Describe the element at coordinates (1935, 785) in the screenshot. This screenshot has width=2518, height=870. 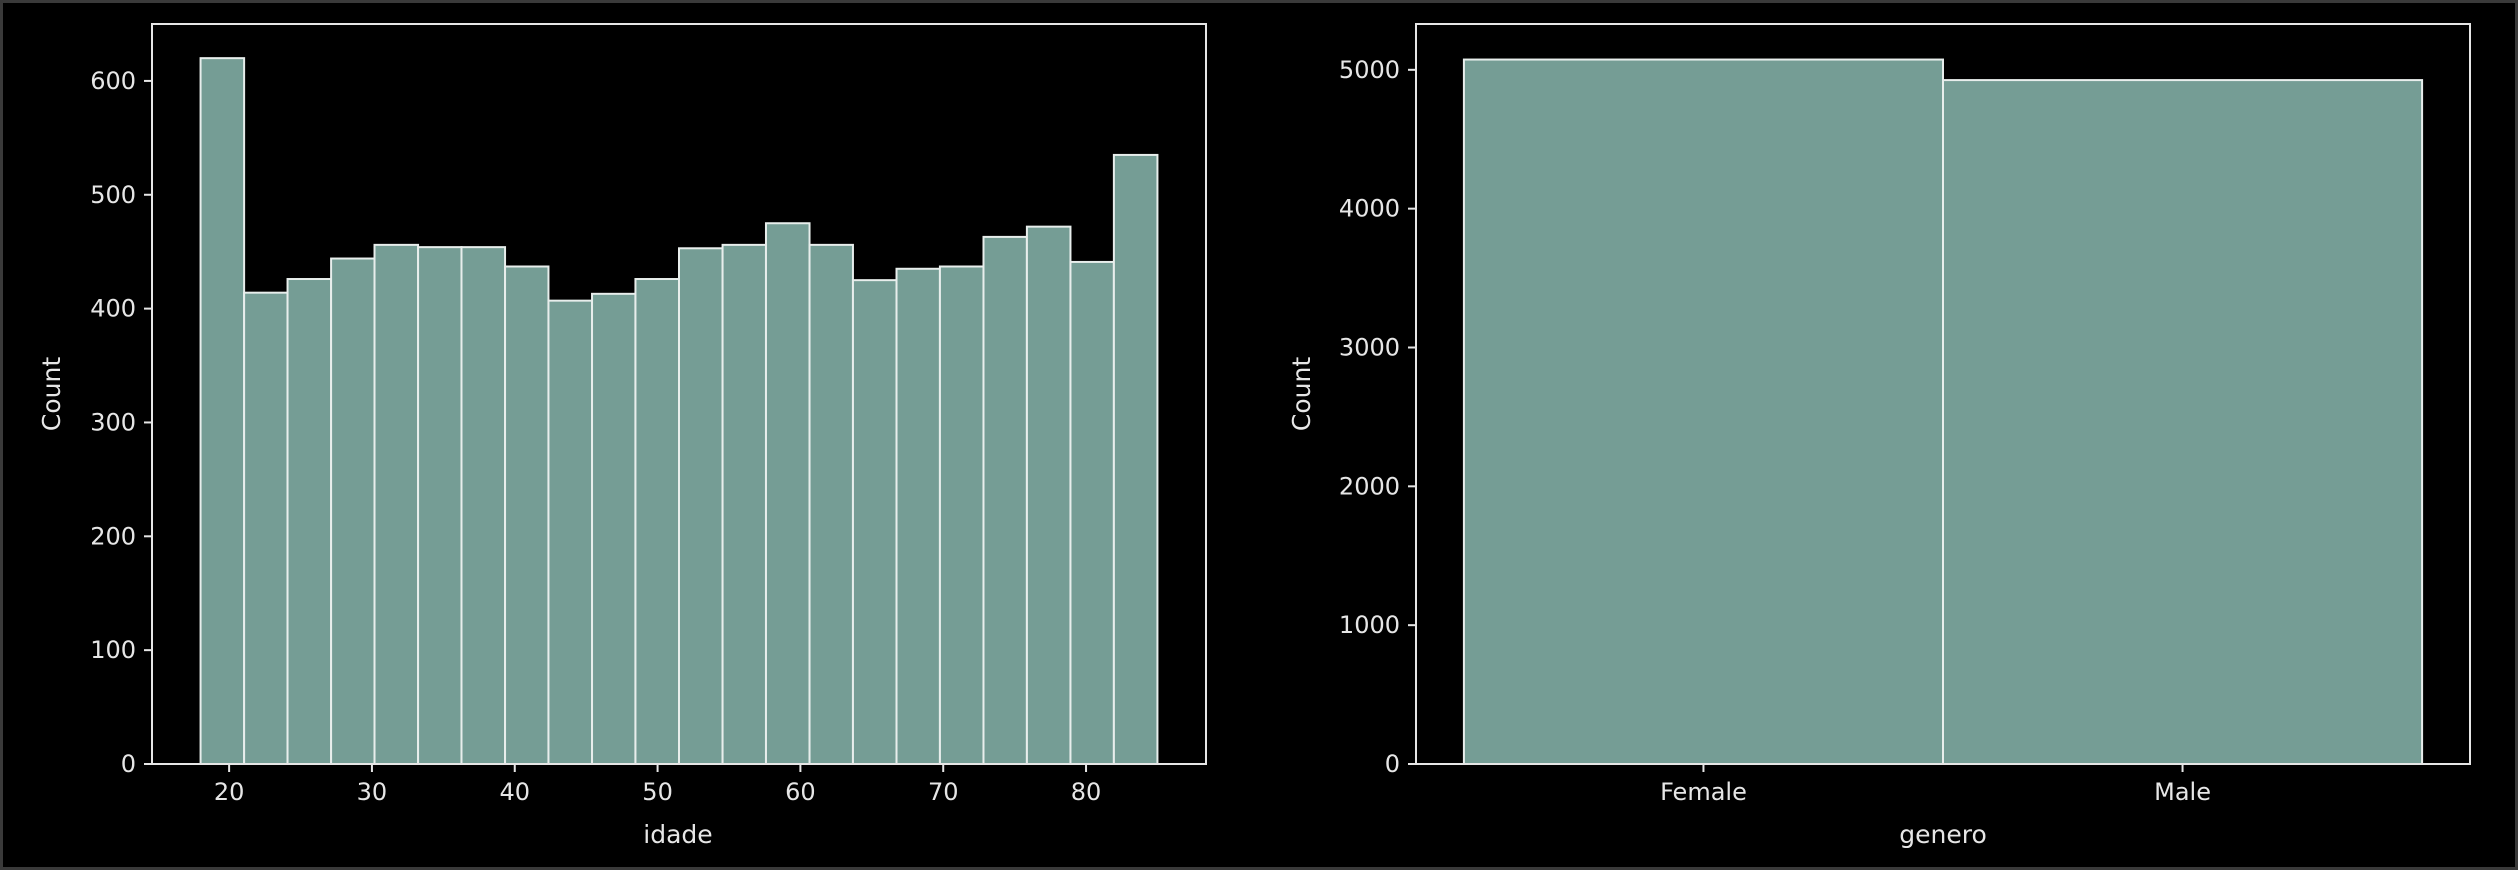
I see `bar-chart-x-ticks: Female Male` at that location.